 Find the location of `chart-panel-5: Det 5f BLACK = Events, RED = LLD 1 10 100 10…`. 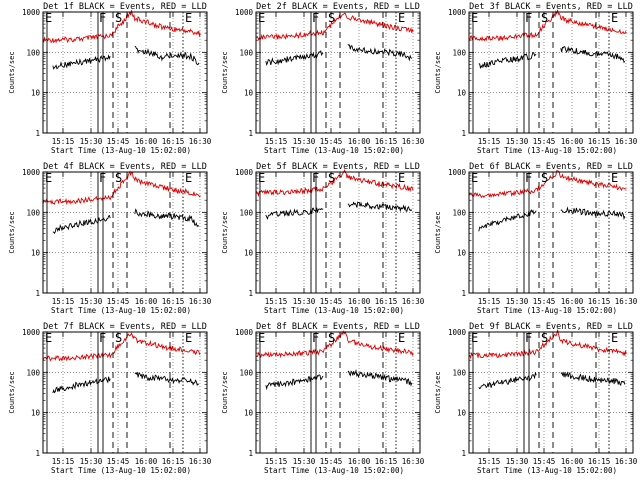

chart-panel-5: Det 5f BLACK = Events, RED = LLD 1 10 100 10… is located at coordinates (323, 238).